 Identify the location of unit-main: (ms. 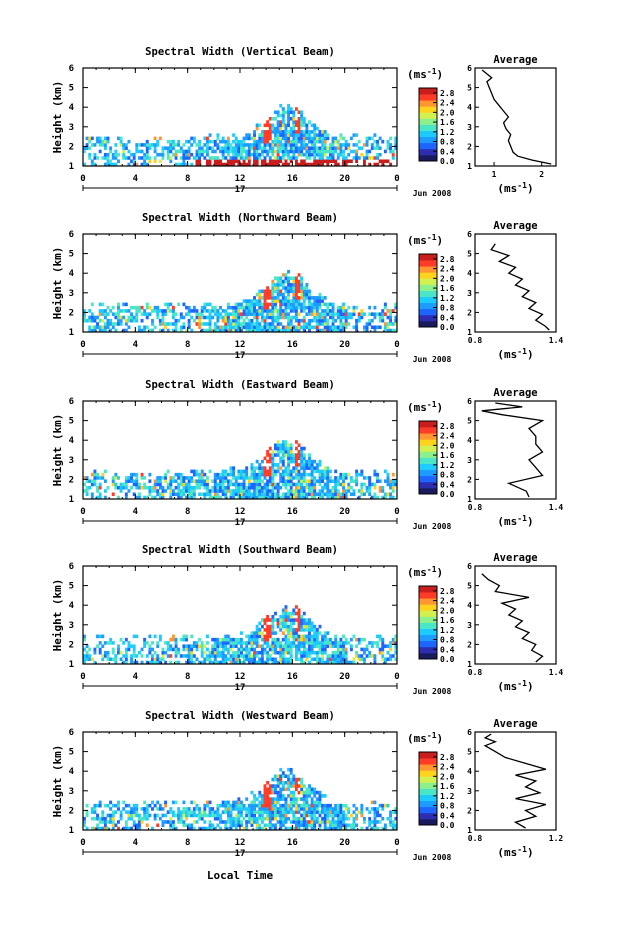
(417, 407).